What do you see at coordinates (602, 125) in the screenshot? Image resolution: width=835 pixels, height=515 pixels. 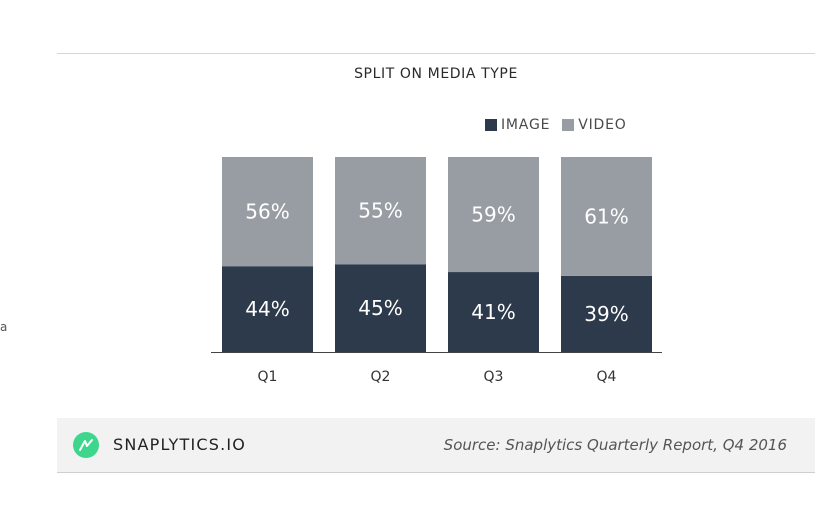 I see `legend-label-video: VIDEO` at bounding box center [602, 125].